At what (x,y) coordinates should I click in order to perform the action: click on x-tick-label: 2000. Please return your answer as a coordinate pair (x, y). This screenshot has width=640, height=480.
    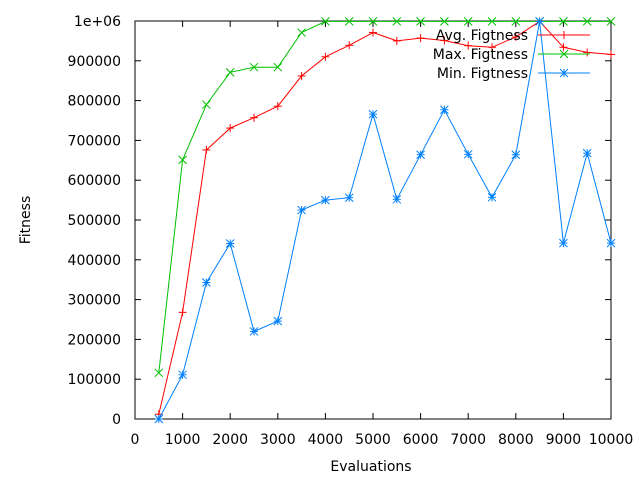
    Looking at the image, I should click on (230, 440).